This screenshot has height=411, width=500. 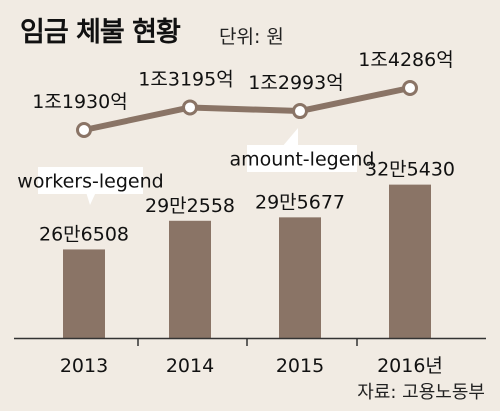 I want to click on bar-2013, so click(x=84, y=293).